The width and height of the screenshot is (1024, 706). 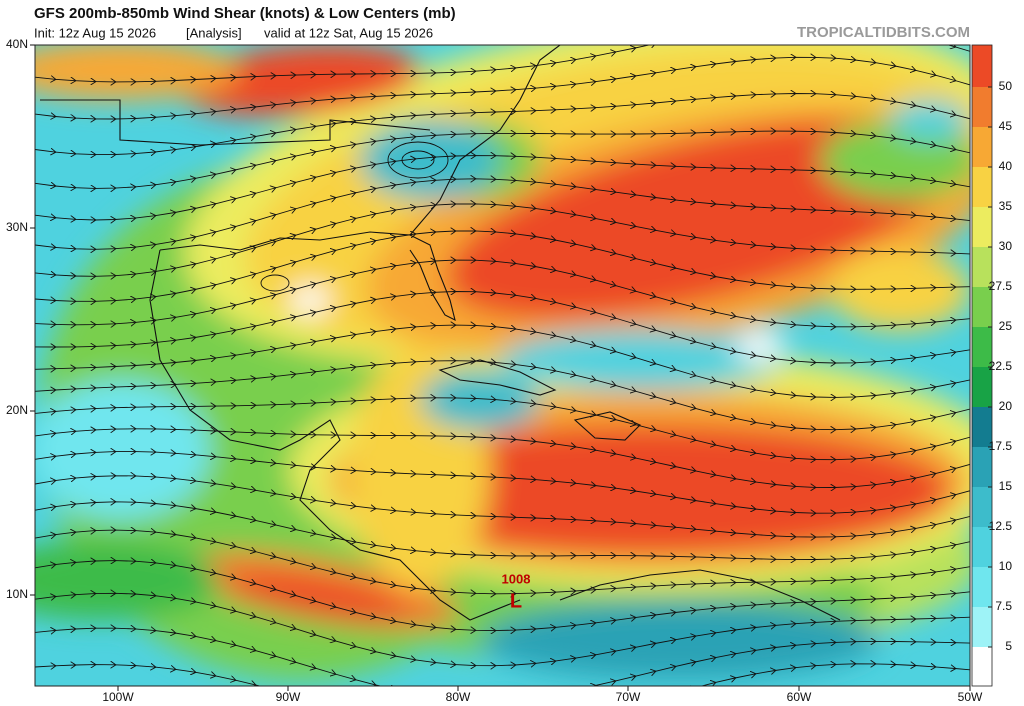 I want to click on lon-label: 100W, so click(x=118, y=697).